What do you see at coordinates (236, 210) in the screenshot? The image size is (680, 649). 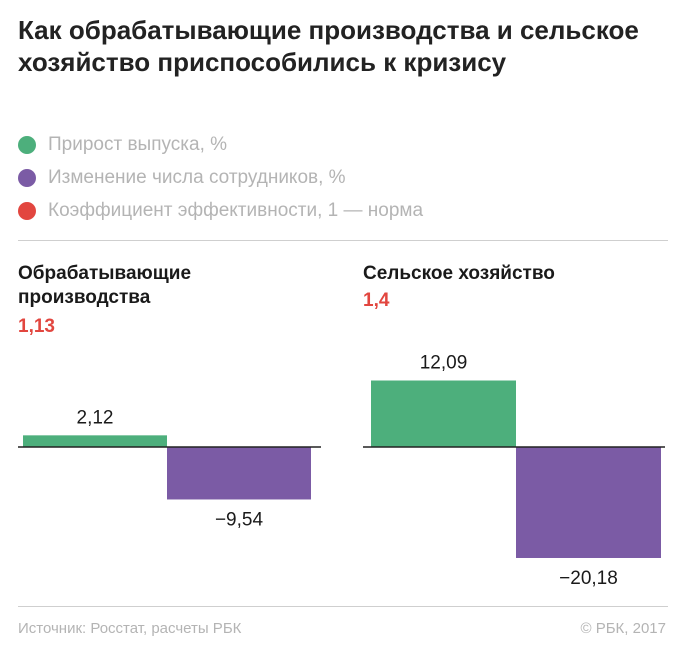 I see `legend-label-efficiency: Коэффициент эффективности, 1 — норма` at bounding box center [236, 210].